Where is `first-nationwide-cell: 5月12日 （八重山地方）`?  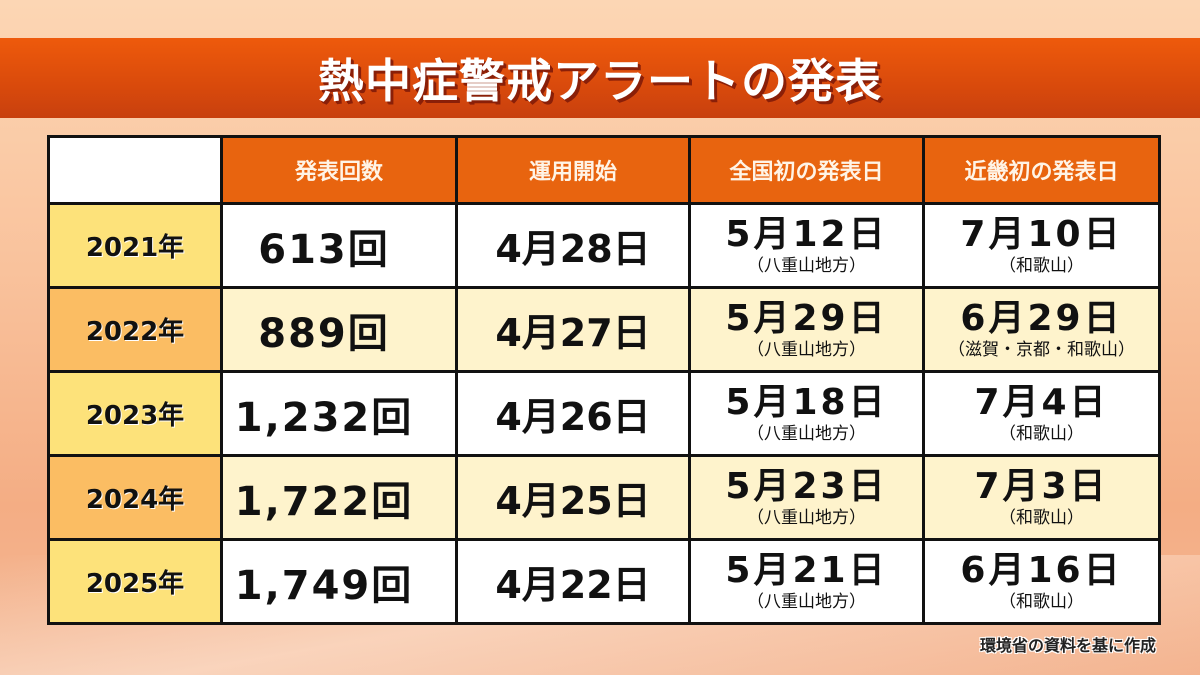 first-nationwide-cell: 5月12日 （八重山地方） is located at coordinates (806, 245).